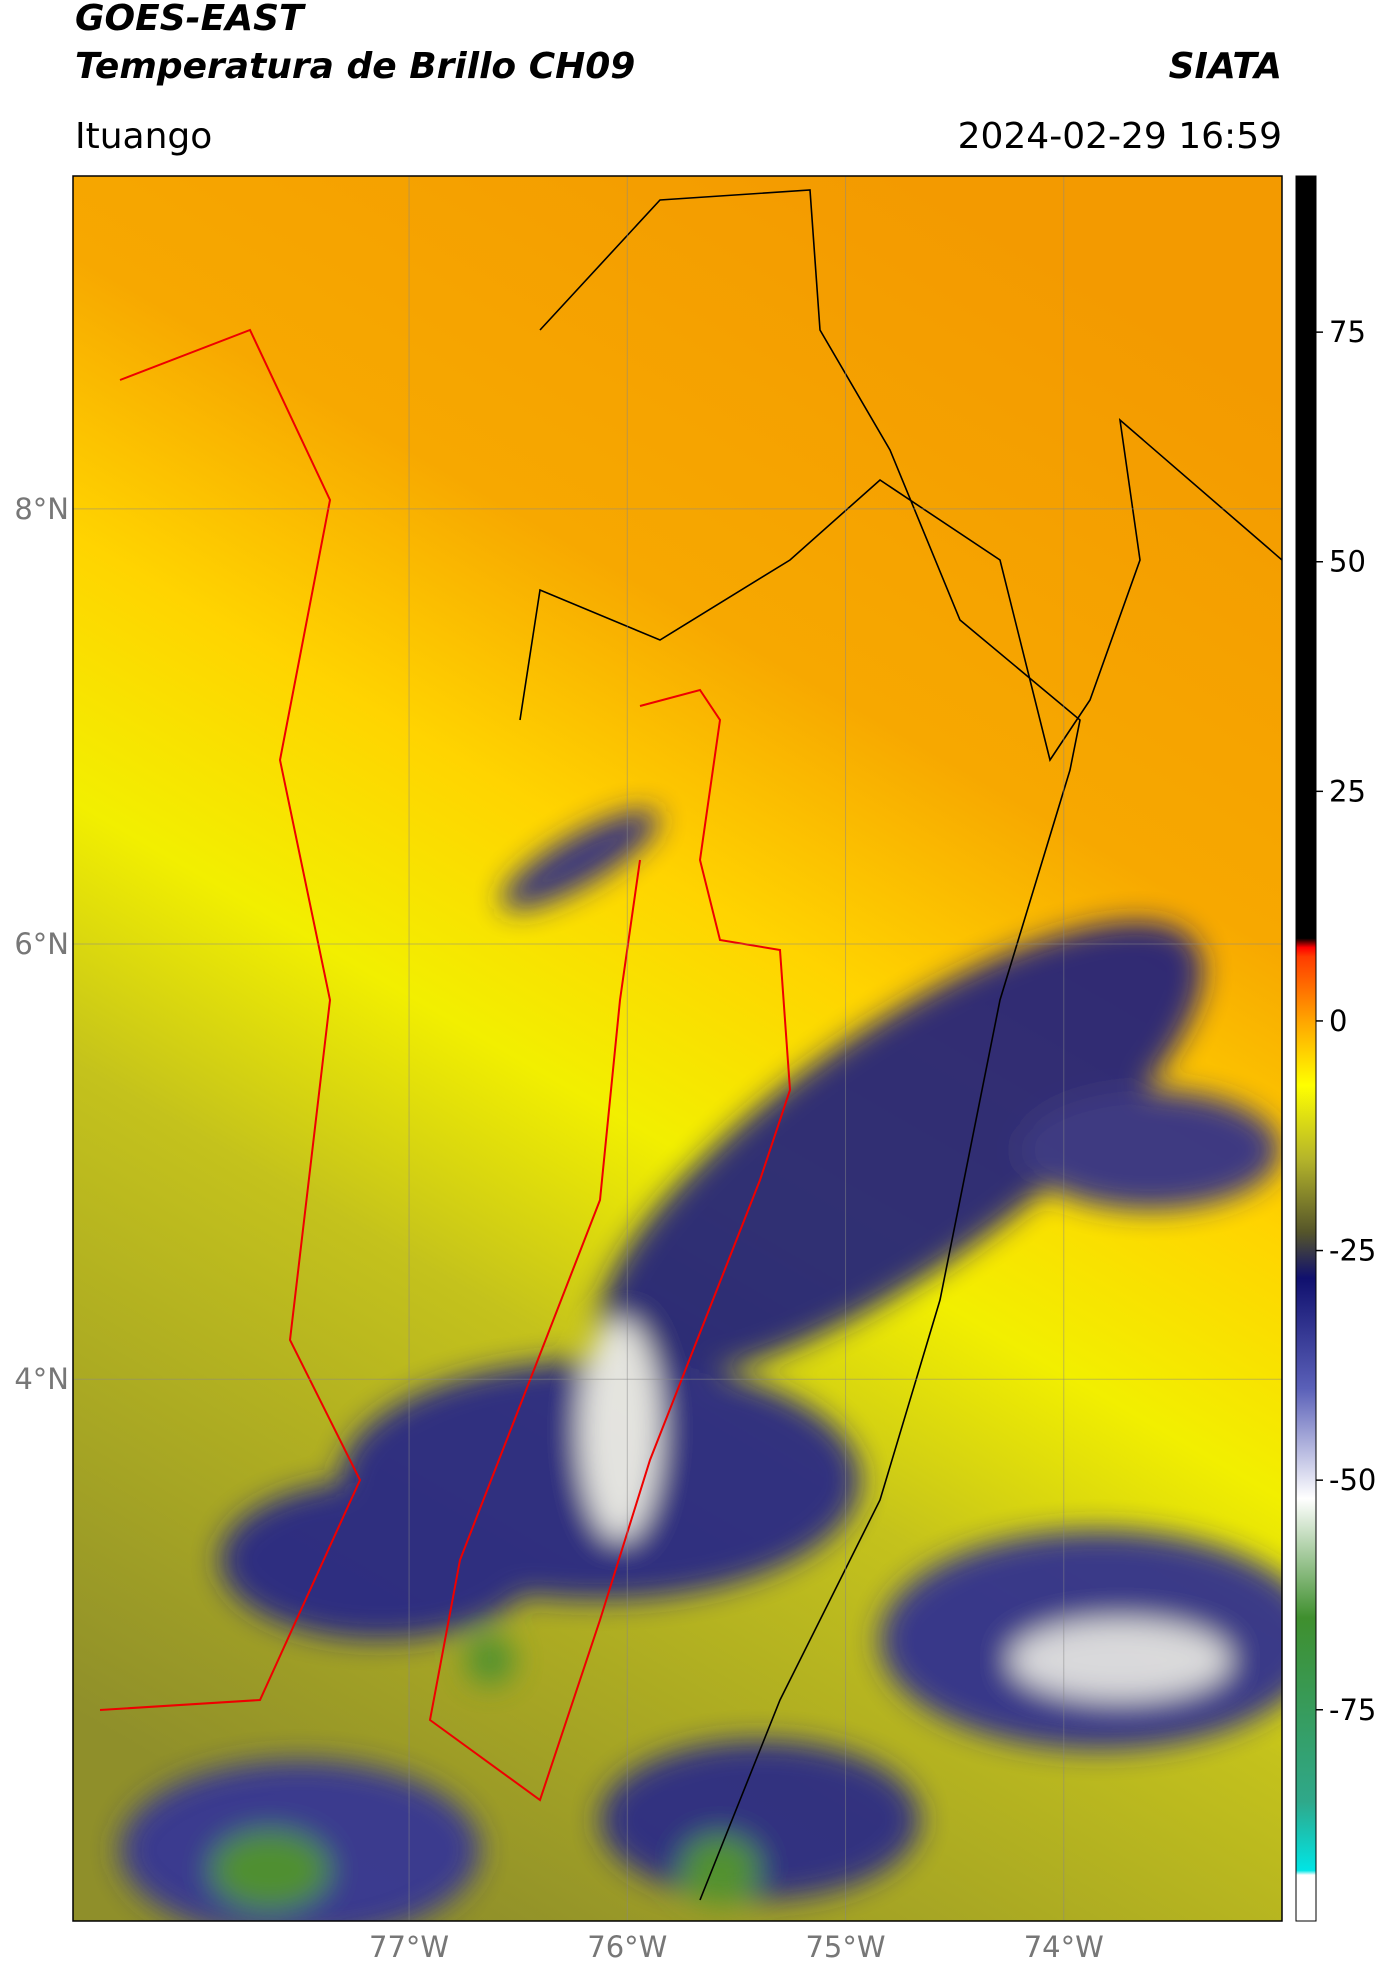  Describe the element at coordinates (1352, 1480) in the screenshot. I see `colorbar-tick-label: -50` at that location.